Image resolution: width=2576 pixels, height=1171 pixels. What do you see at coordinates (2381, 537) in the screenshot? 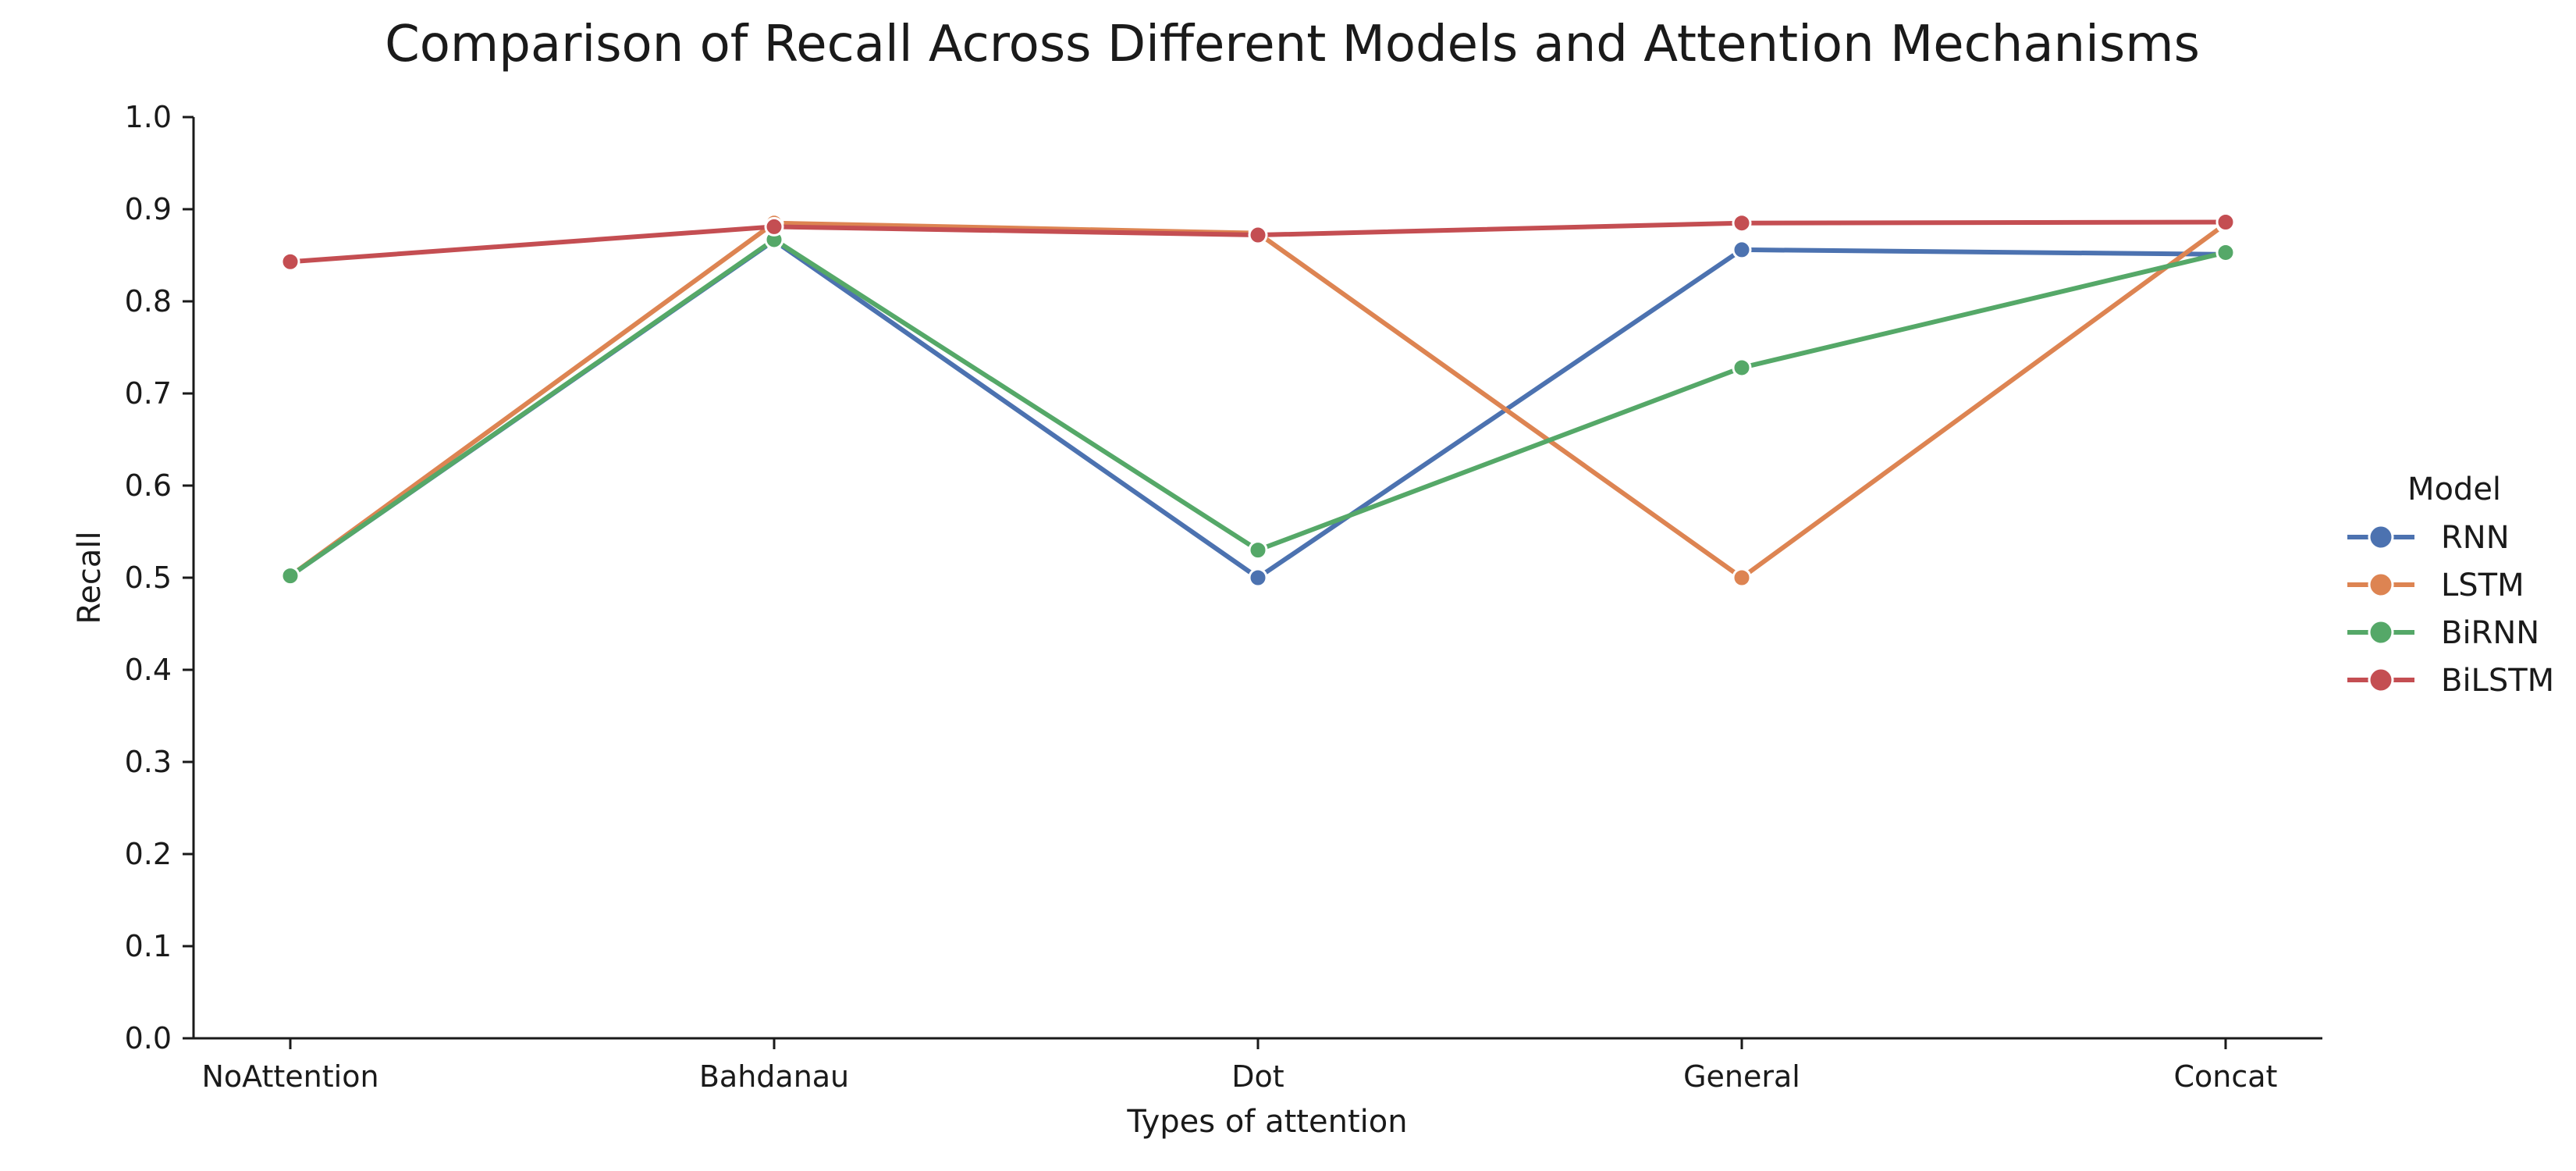
I see `legend-marker-rnn` at bounding box center [2381, 537].